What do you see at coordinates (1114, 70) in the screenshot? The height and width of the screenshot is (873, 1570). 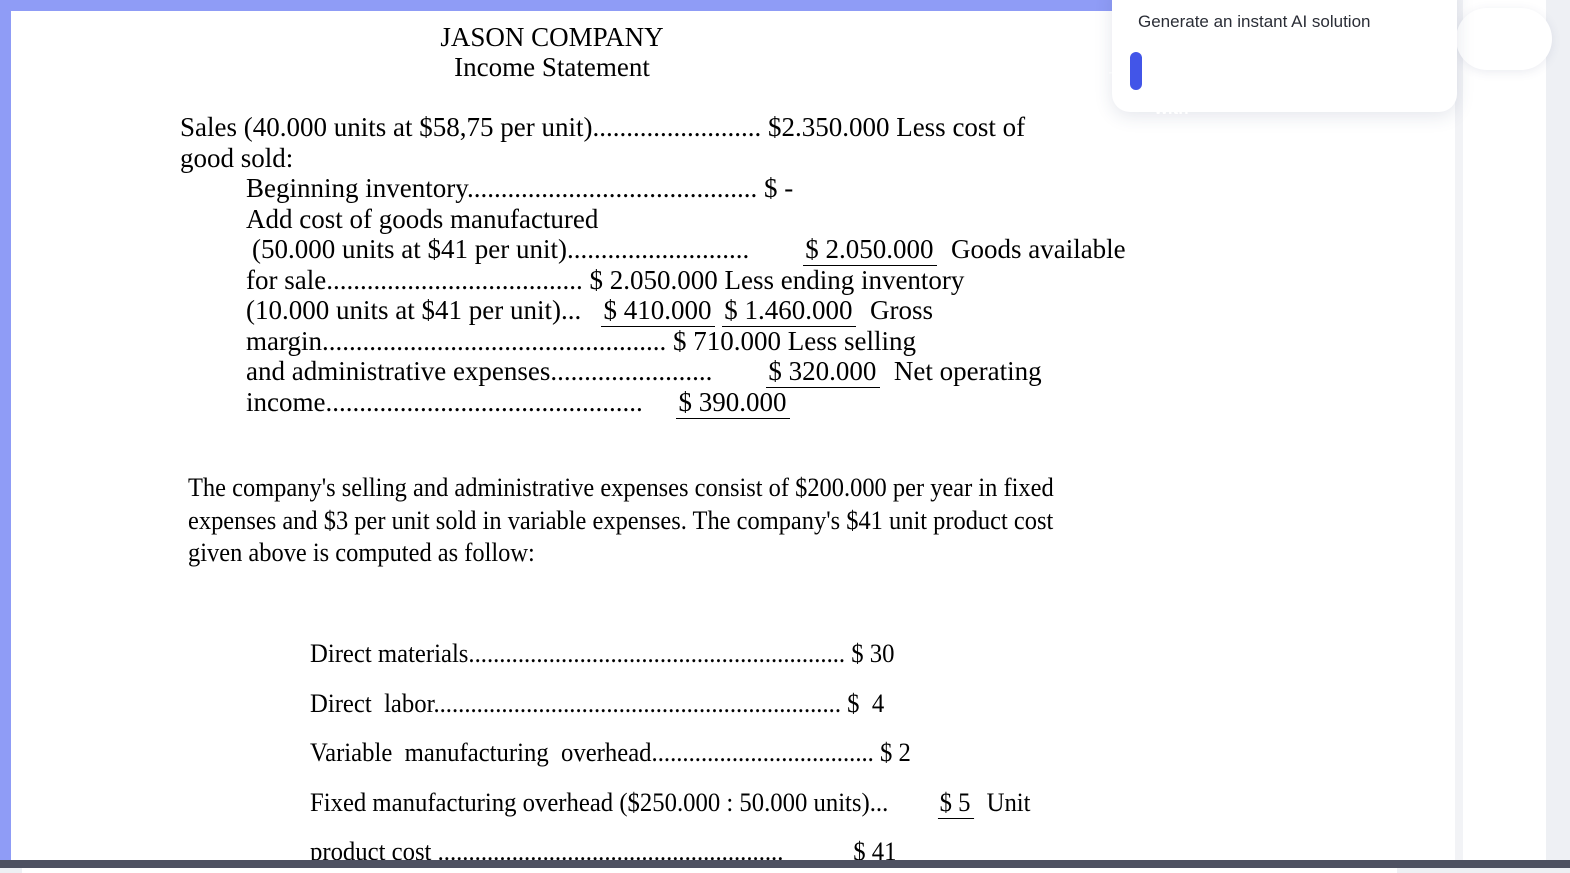 I see `arrow-right-icon: →` at bounding box center [1114, 70].